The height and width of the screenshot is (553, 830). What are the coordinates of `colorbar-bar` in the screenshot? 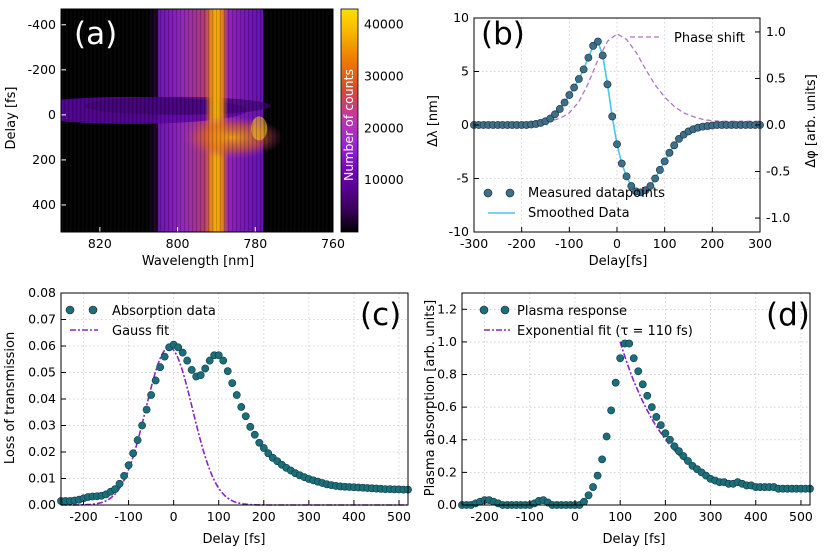 It's located at (349, 120).